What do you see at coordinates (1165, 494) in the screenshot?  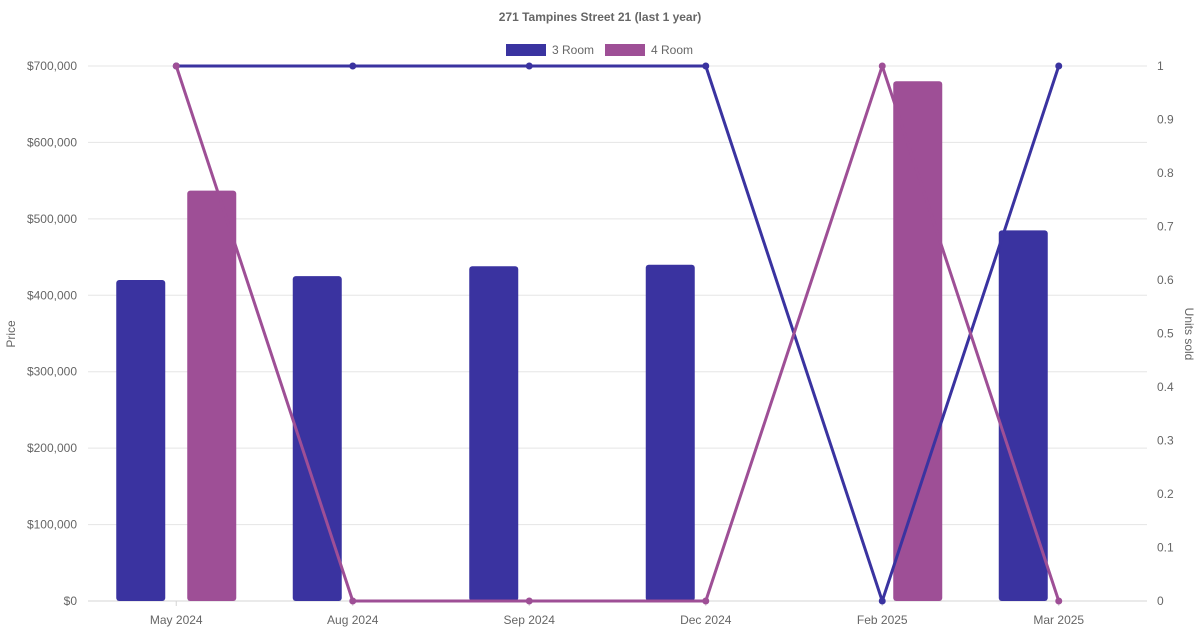 I see `y2-tick-label: 0.2` at bounding box center [1165, 494].